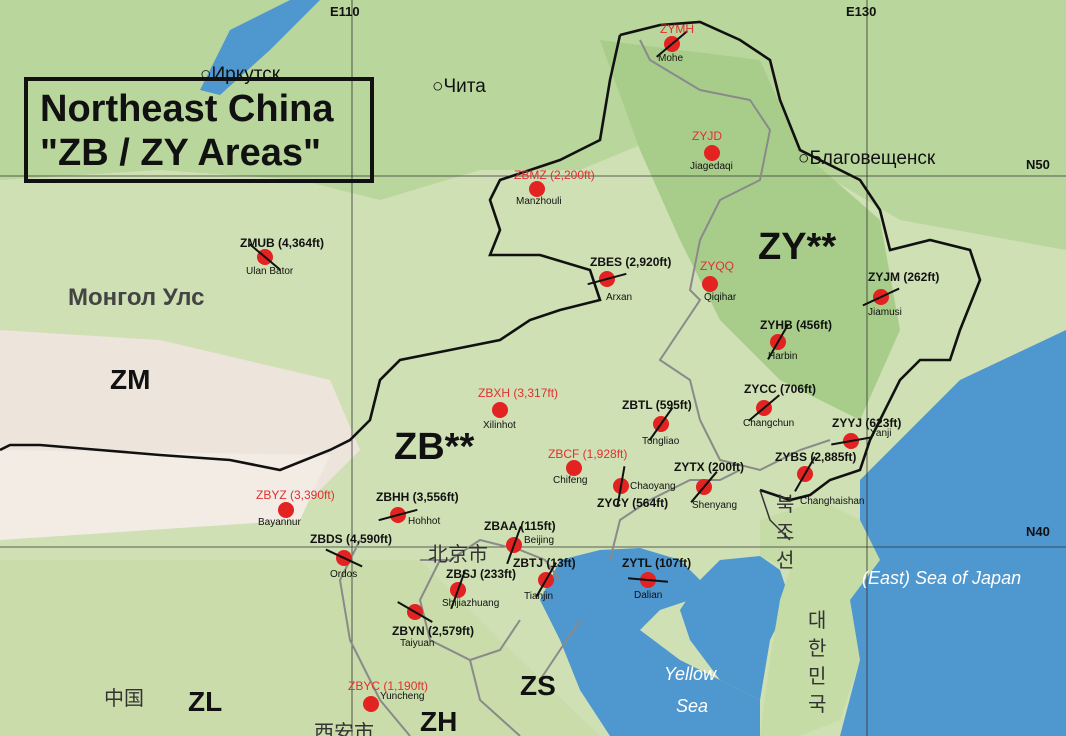  What do you see at coordinates (539, 596) in the screenshot?
I see `airport-city: Tianjin` at bounding box center [539, 596].